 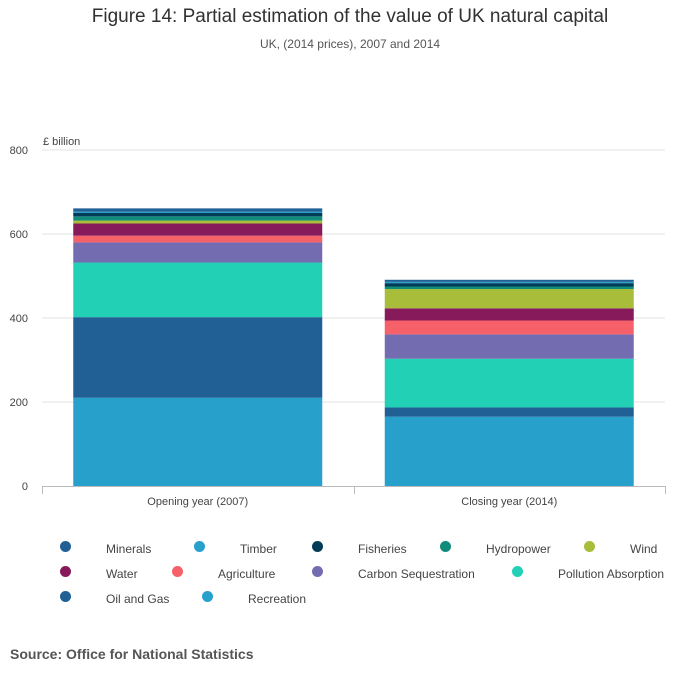 What do you see at coordinates (277, 599) in the screenshot?
I see `legend-label: Recreation` at bounding box center [277, 599].